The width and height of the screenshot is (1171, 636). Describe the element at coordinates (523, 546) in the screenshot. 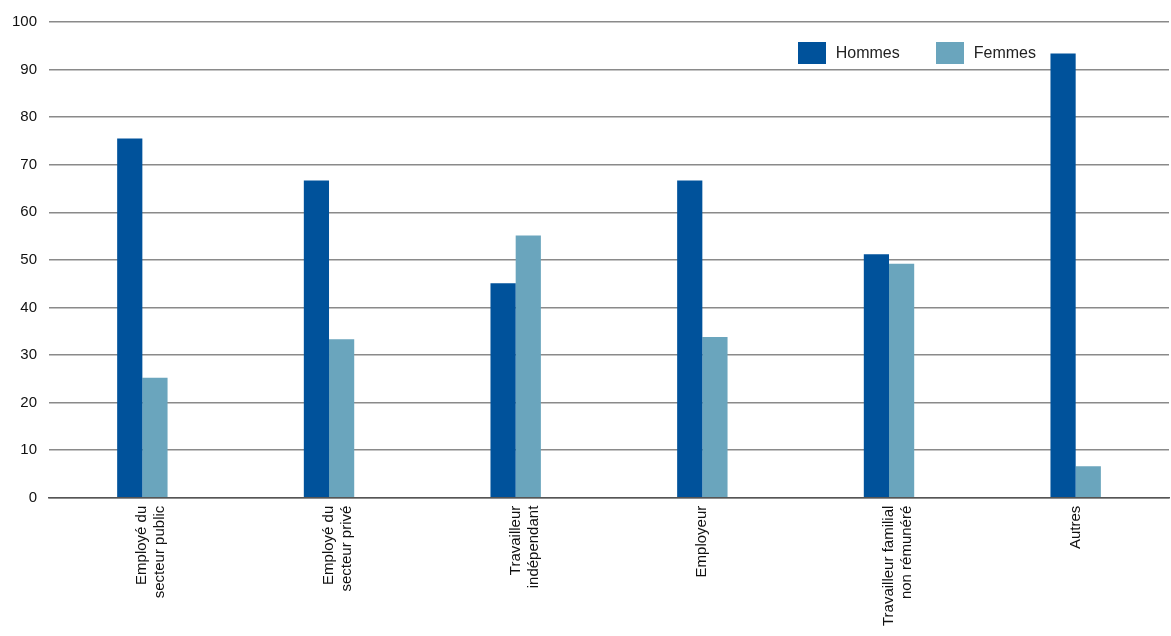

I see `x-tick-label: Travailleur indépendant` at that location.